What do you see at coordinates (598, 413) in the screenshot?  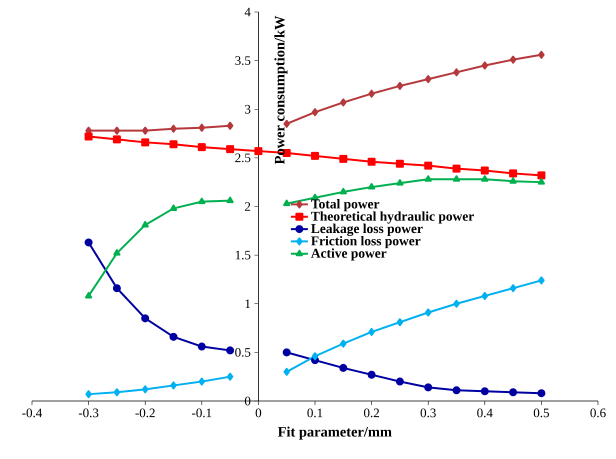 I see `x-tick-label: 0.6` at bounding box center [598, 413].